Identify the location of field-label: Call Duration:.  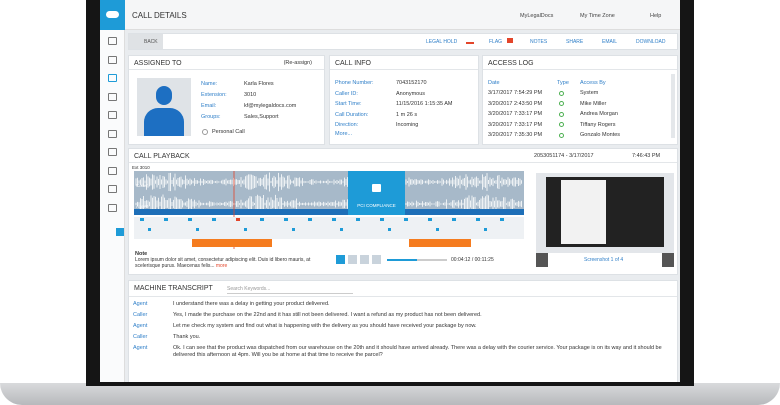
(352, 114).